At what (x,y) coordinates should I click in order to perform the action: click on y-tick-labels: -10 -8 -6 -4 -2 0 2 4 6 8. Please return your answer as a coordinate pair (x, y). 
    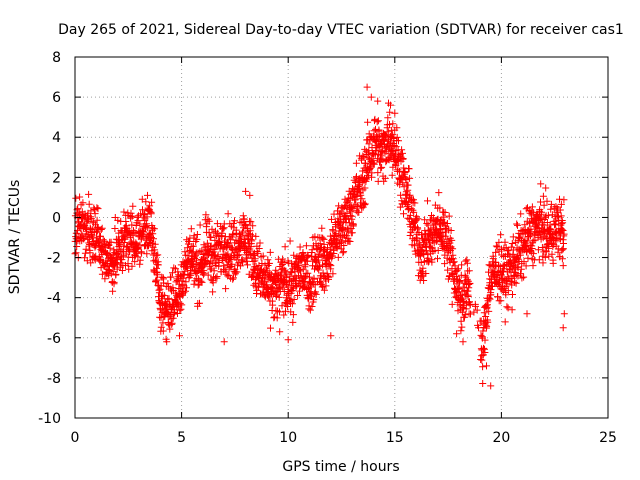
    Looking at the image, I should click on (49, 238).